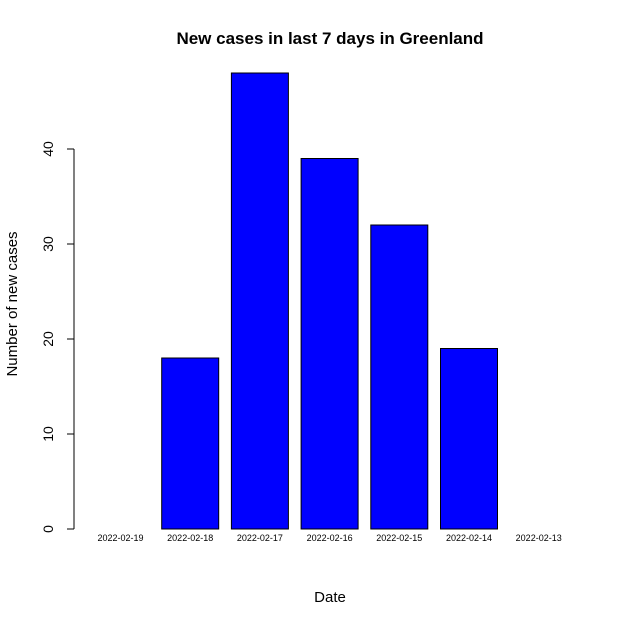 The height and width of the screenshot is (625, 624). Describe the element at coordinates (190, 538) in the screenshot. I see `x-tick-label: 2022-02-18` at that location.